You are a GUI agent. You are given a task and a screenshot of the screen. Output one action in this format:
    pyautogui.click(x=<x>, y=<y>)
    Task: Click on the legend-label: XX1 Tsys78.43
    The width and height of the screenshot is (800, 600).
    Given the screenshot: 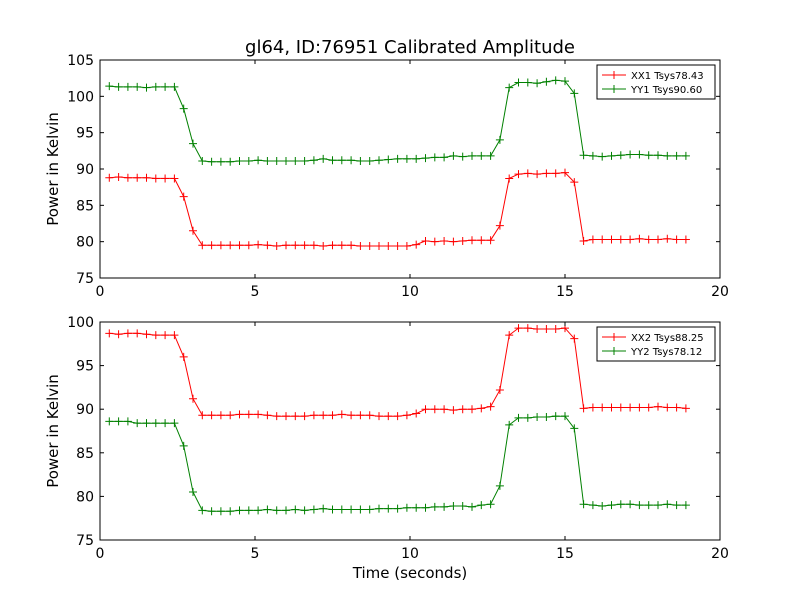 What is the action you would take?
    pyautogui.click(x=667, y=76)
    